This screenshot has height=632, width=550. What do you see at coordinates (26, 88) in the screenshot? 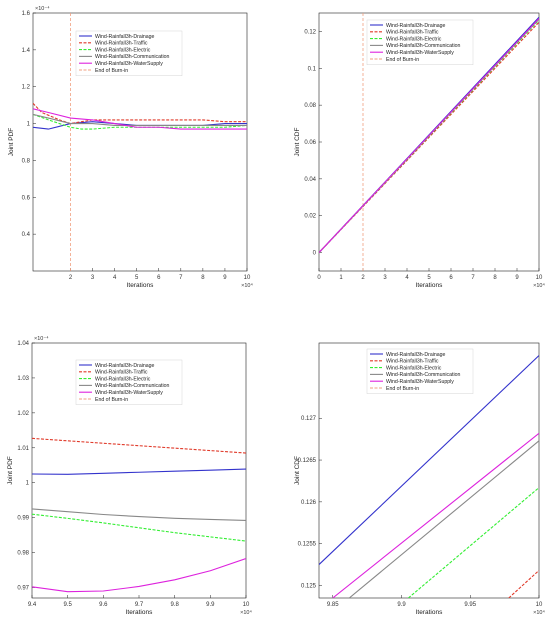
I see `y-tick-label: 1.2` at bounding box center [26, 88].